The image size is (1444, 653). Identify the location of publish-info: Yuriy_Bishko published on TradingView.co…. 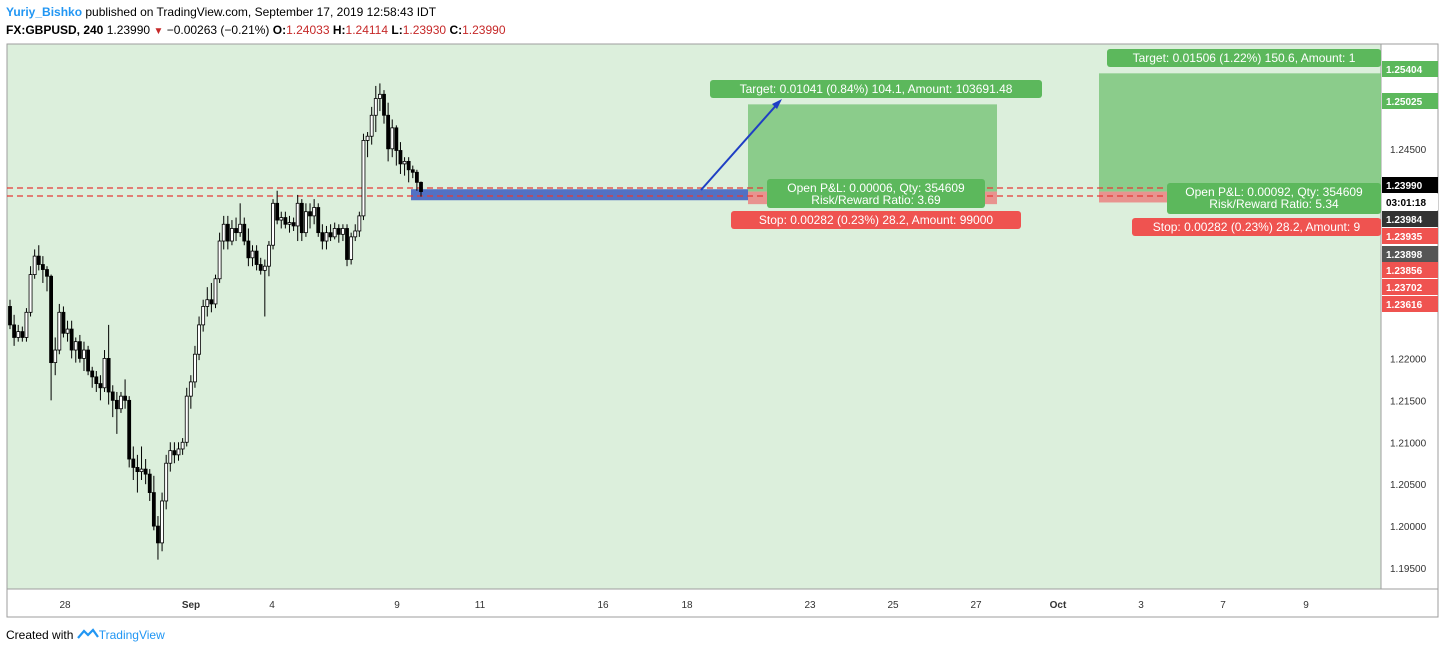
(221, 12).